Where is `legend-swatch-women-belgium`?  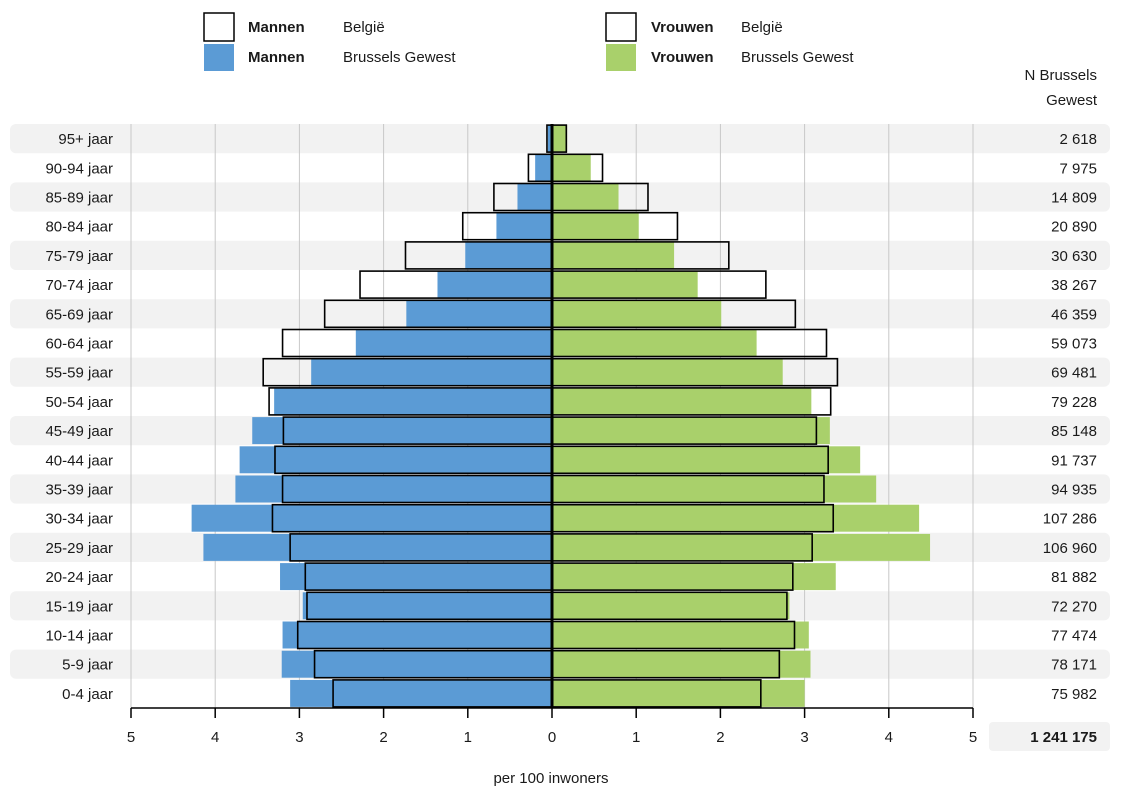 legend-swatch-women-belgium is located at coordinates (621, 27).